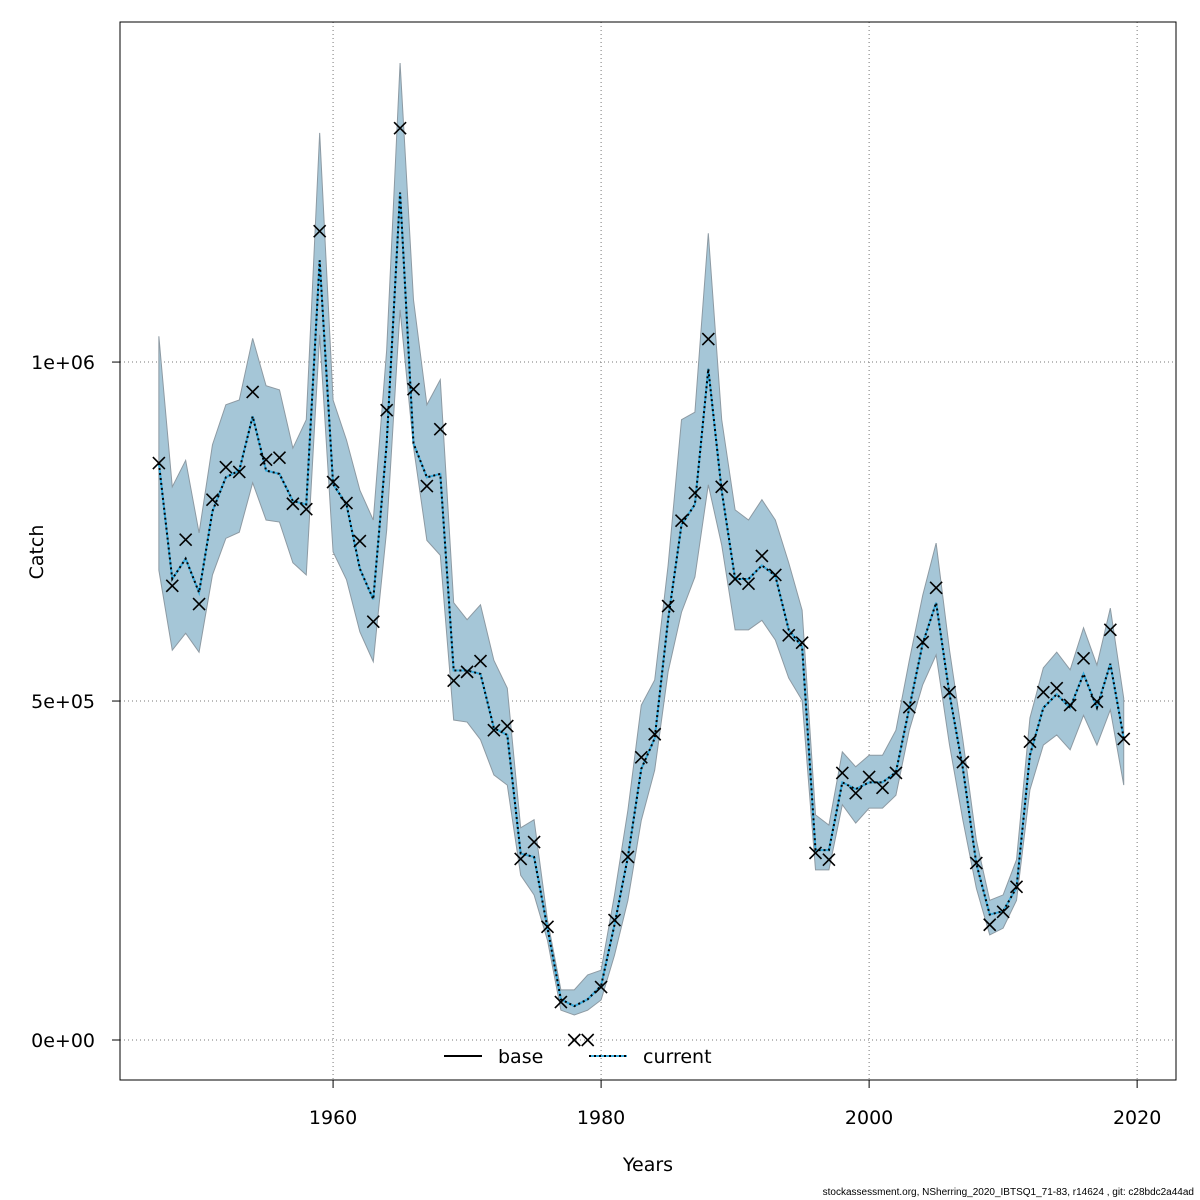  Describe the element at coordinates (63, 363) in the screenshot. I see `y-tick-label: 1e+06` at that location.